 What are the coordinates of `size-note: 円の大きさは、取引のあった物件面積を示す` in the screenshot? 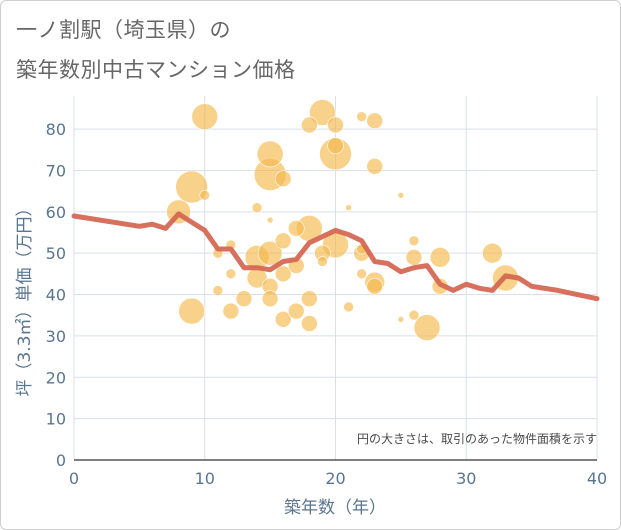 It's located at (477, 438).